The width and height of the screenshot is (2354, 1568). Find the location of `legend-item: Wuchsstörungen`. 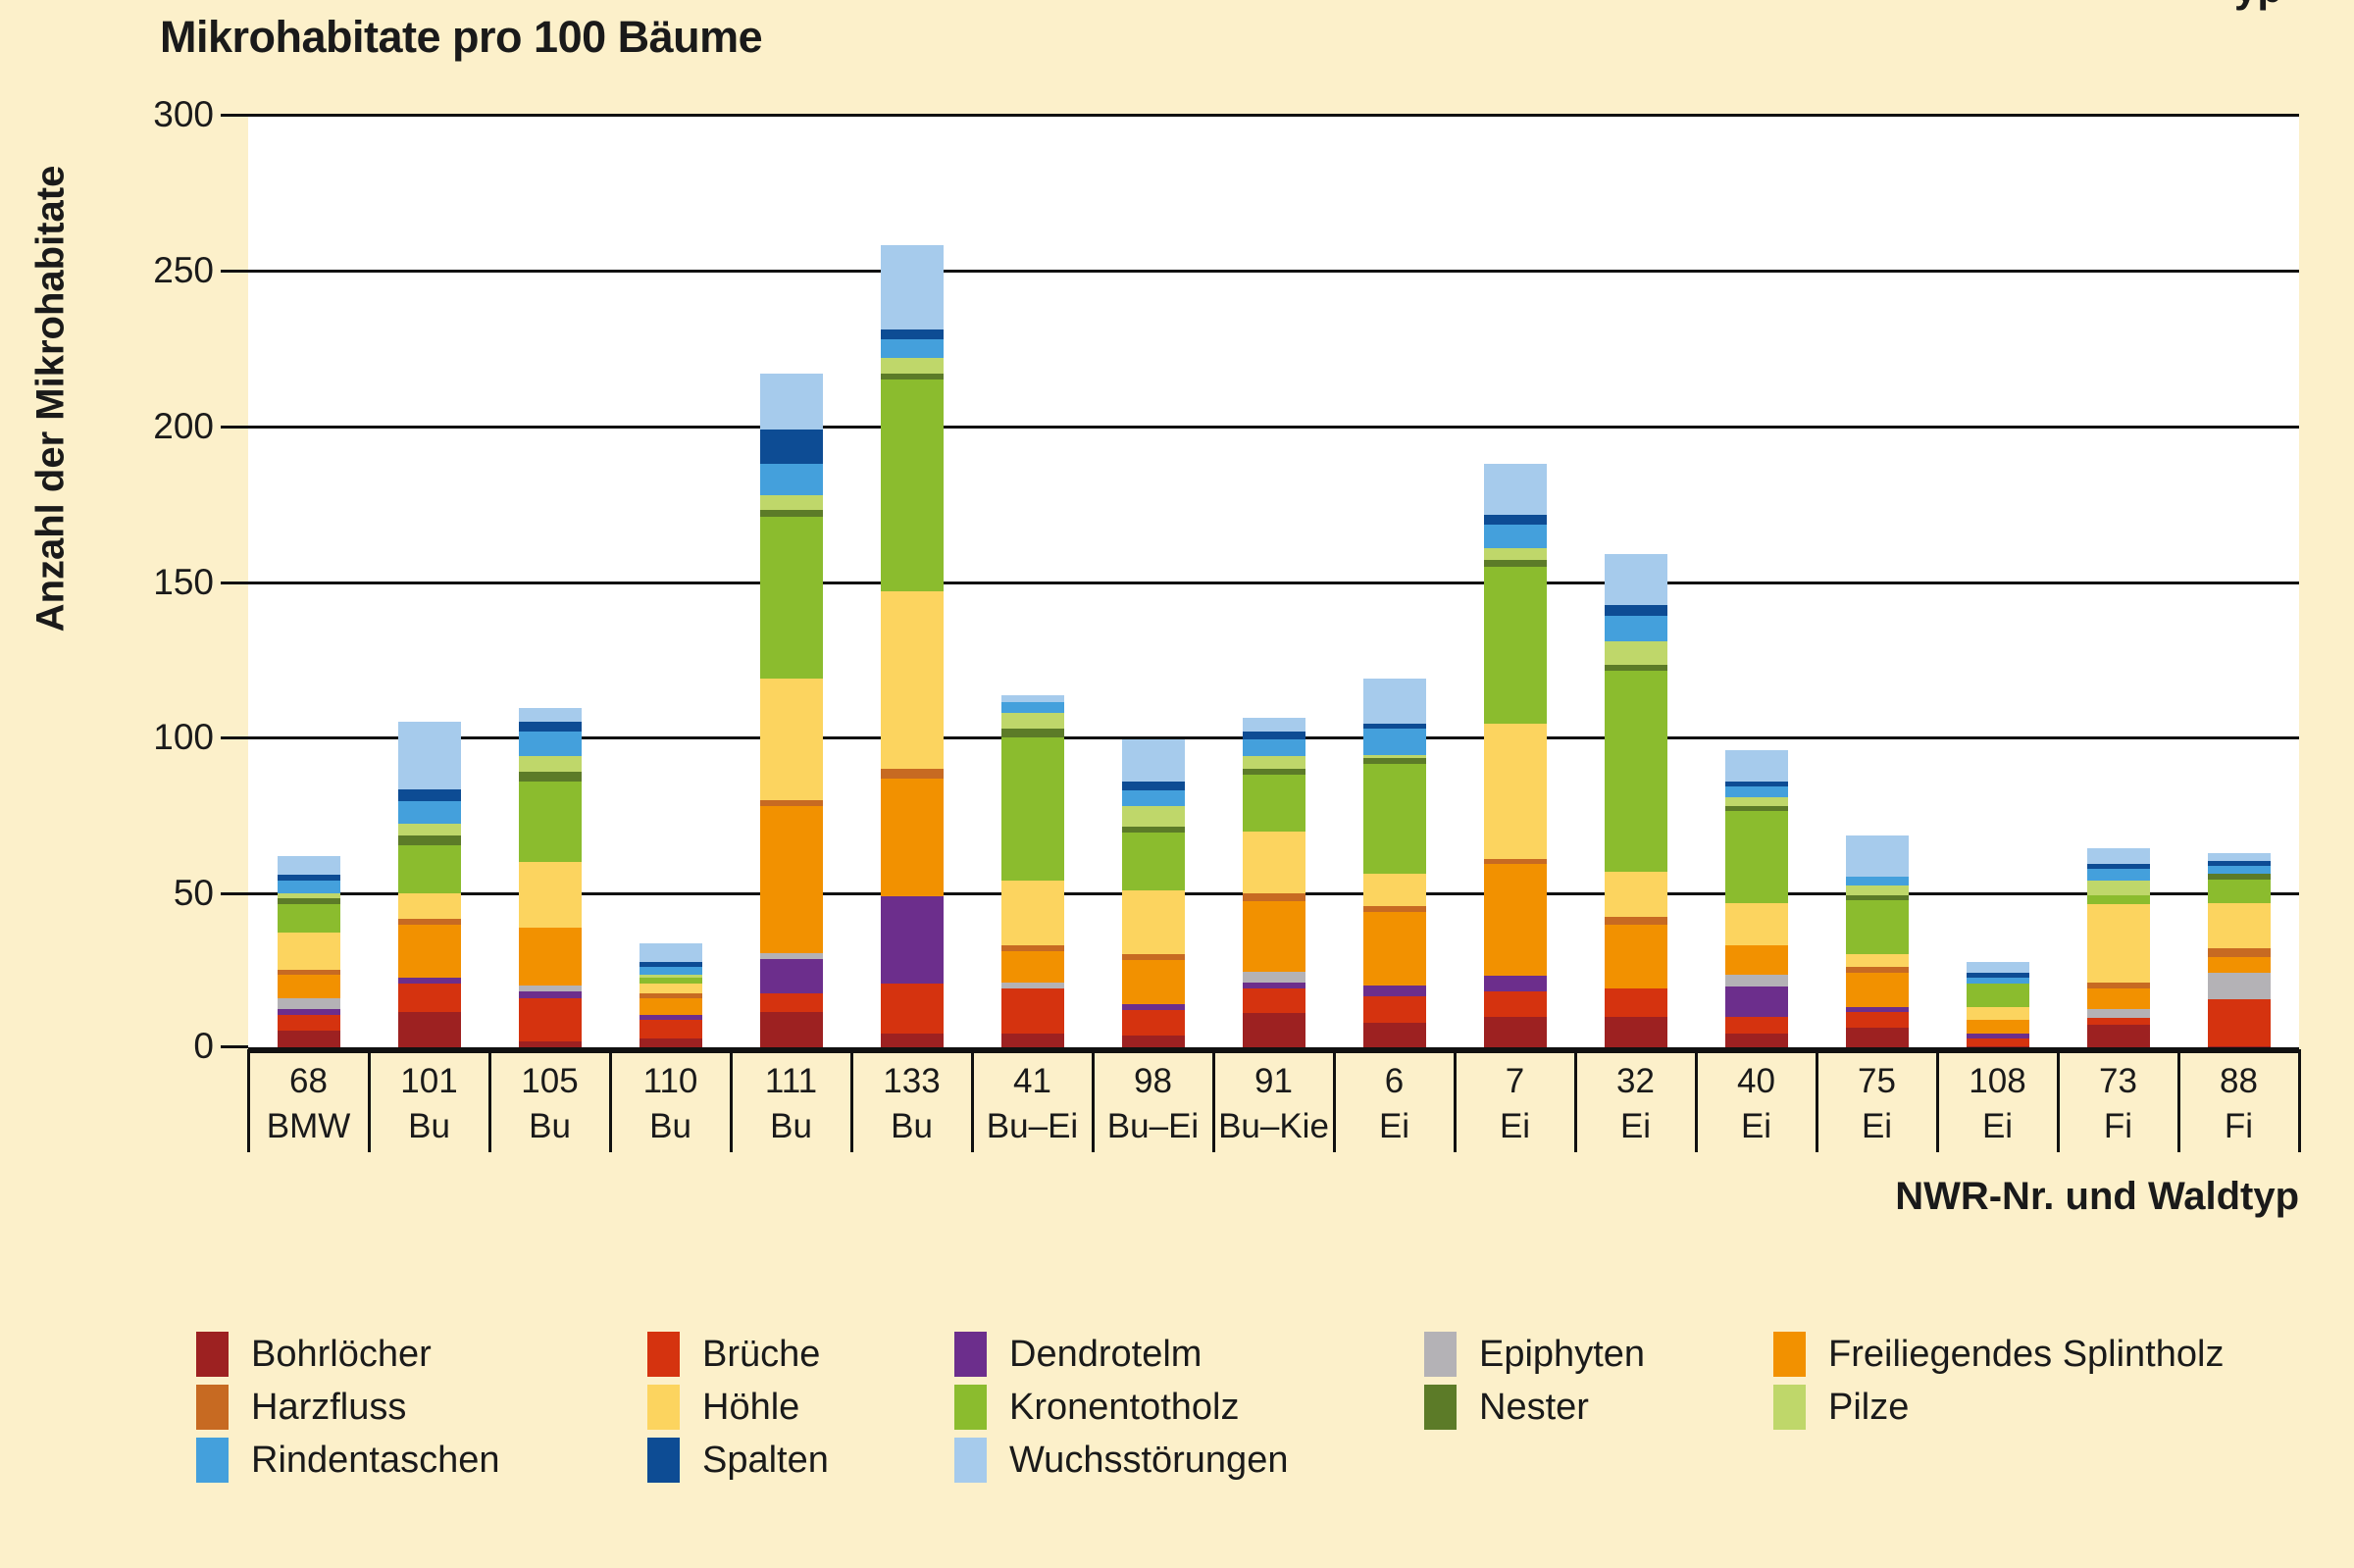

legend-item: Wuchsstörungen is located at coordinates (1121, 1460).